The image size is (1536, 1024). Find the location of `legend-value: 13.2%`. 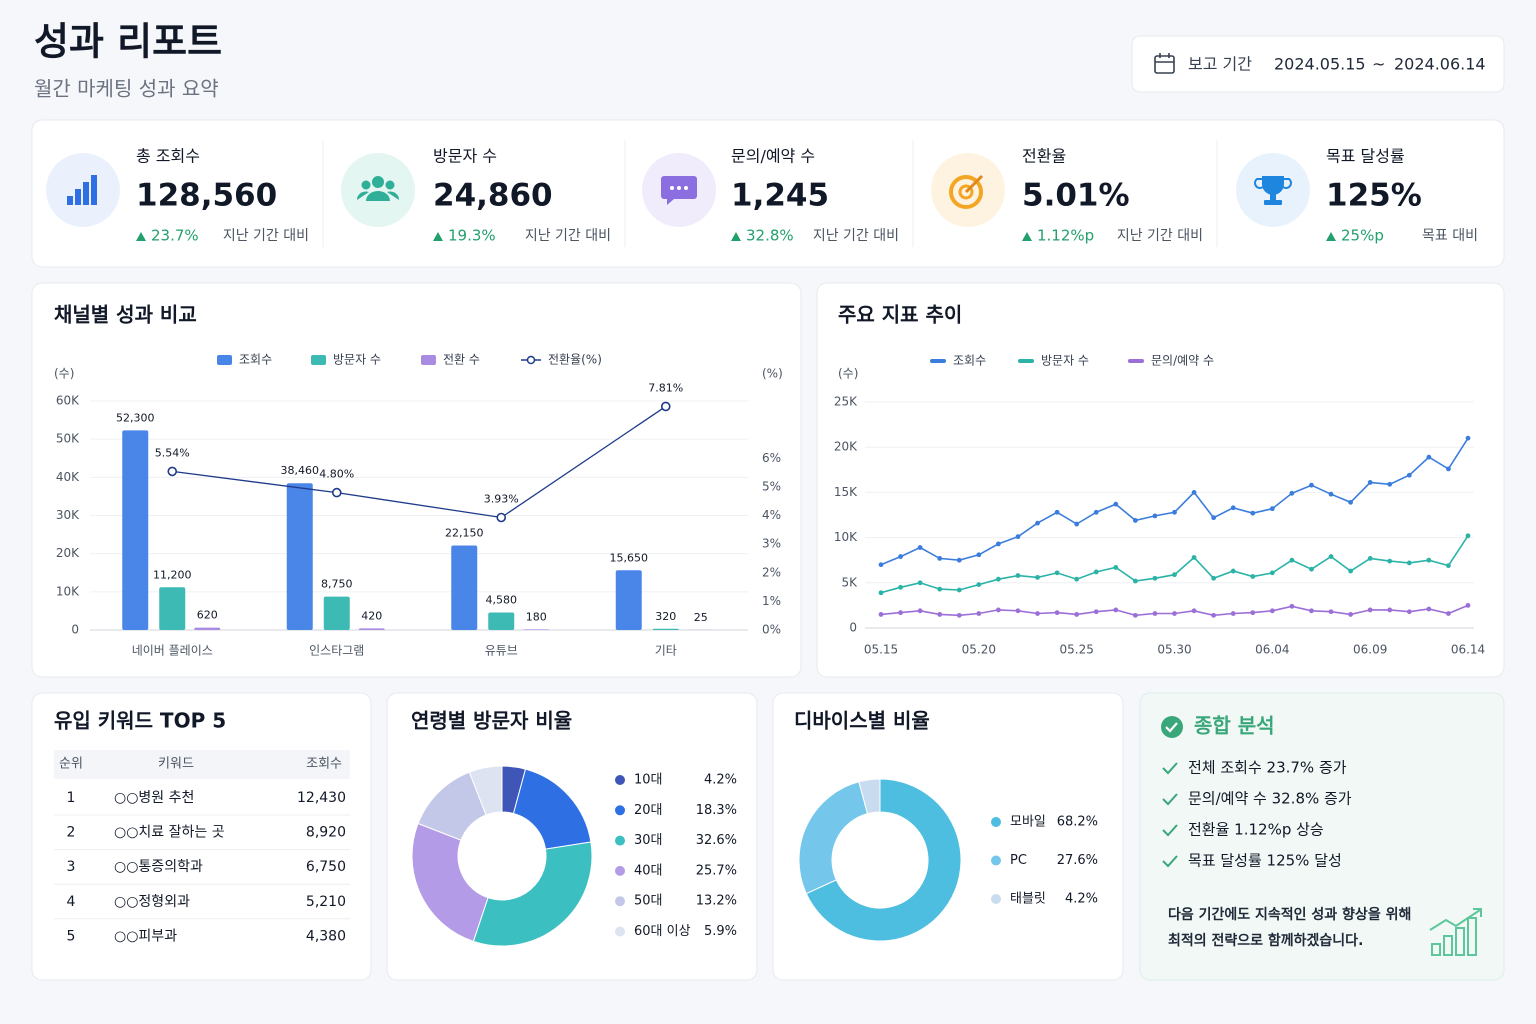

legend-value: 13.2% is located at coordinates (716, 901).